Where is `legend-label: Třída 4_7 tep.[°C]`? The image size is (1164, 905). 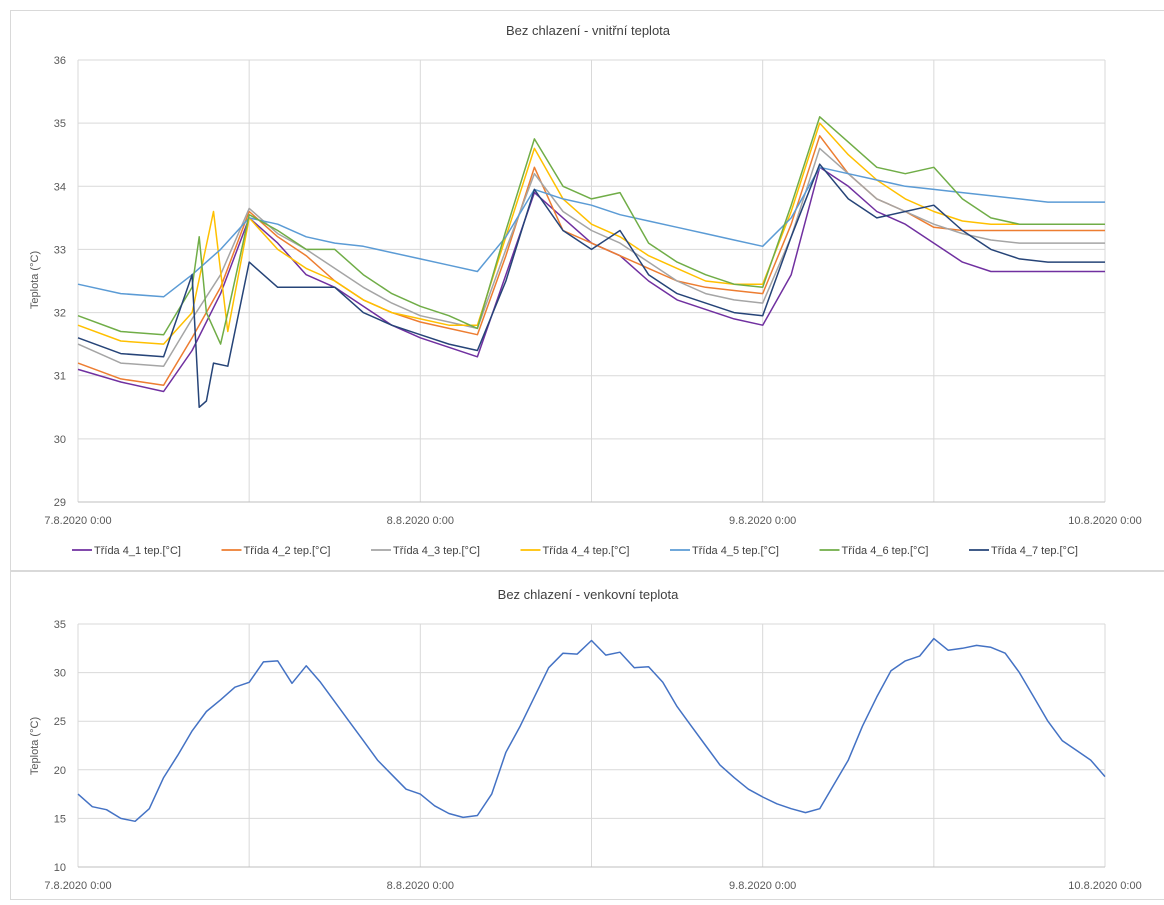
legend-label: Třída 4_7 tep.[°C] is located at coordinates (1034, 551).